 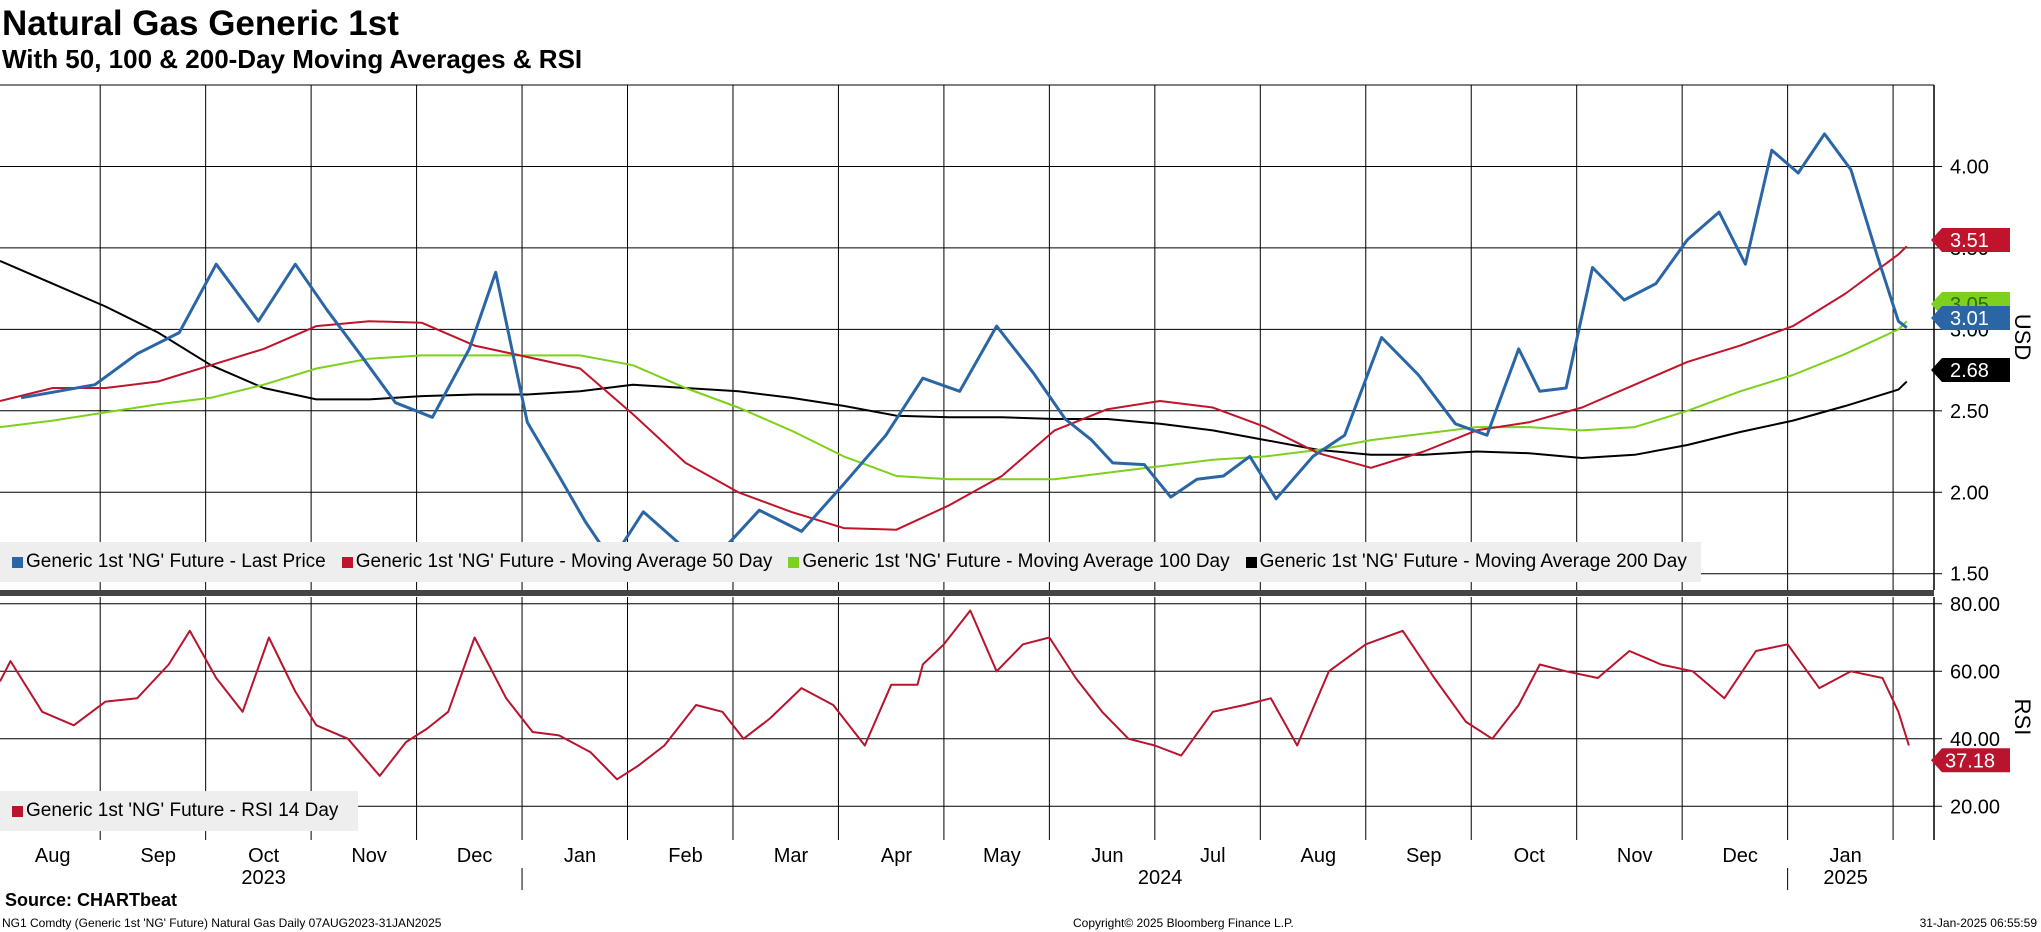 I want to click on price-ytick-label: 2.00, so click(x=1969, y=493).